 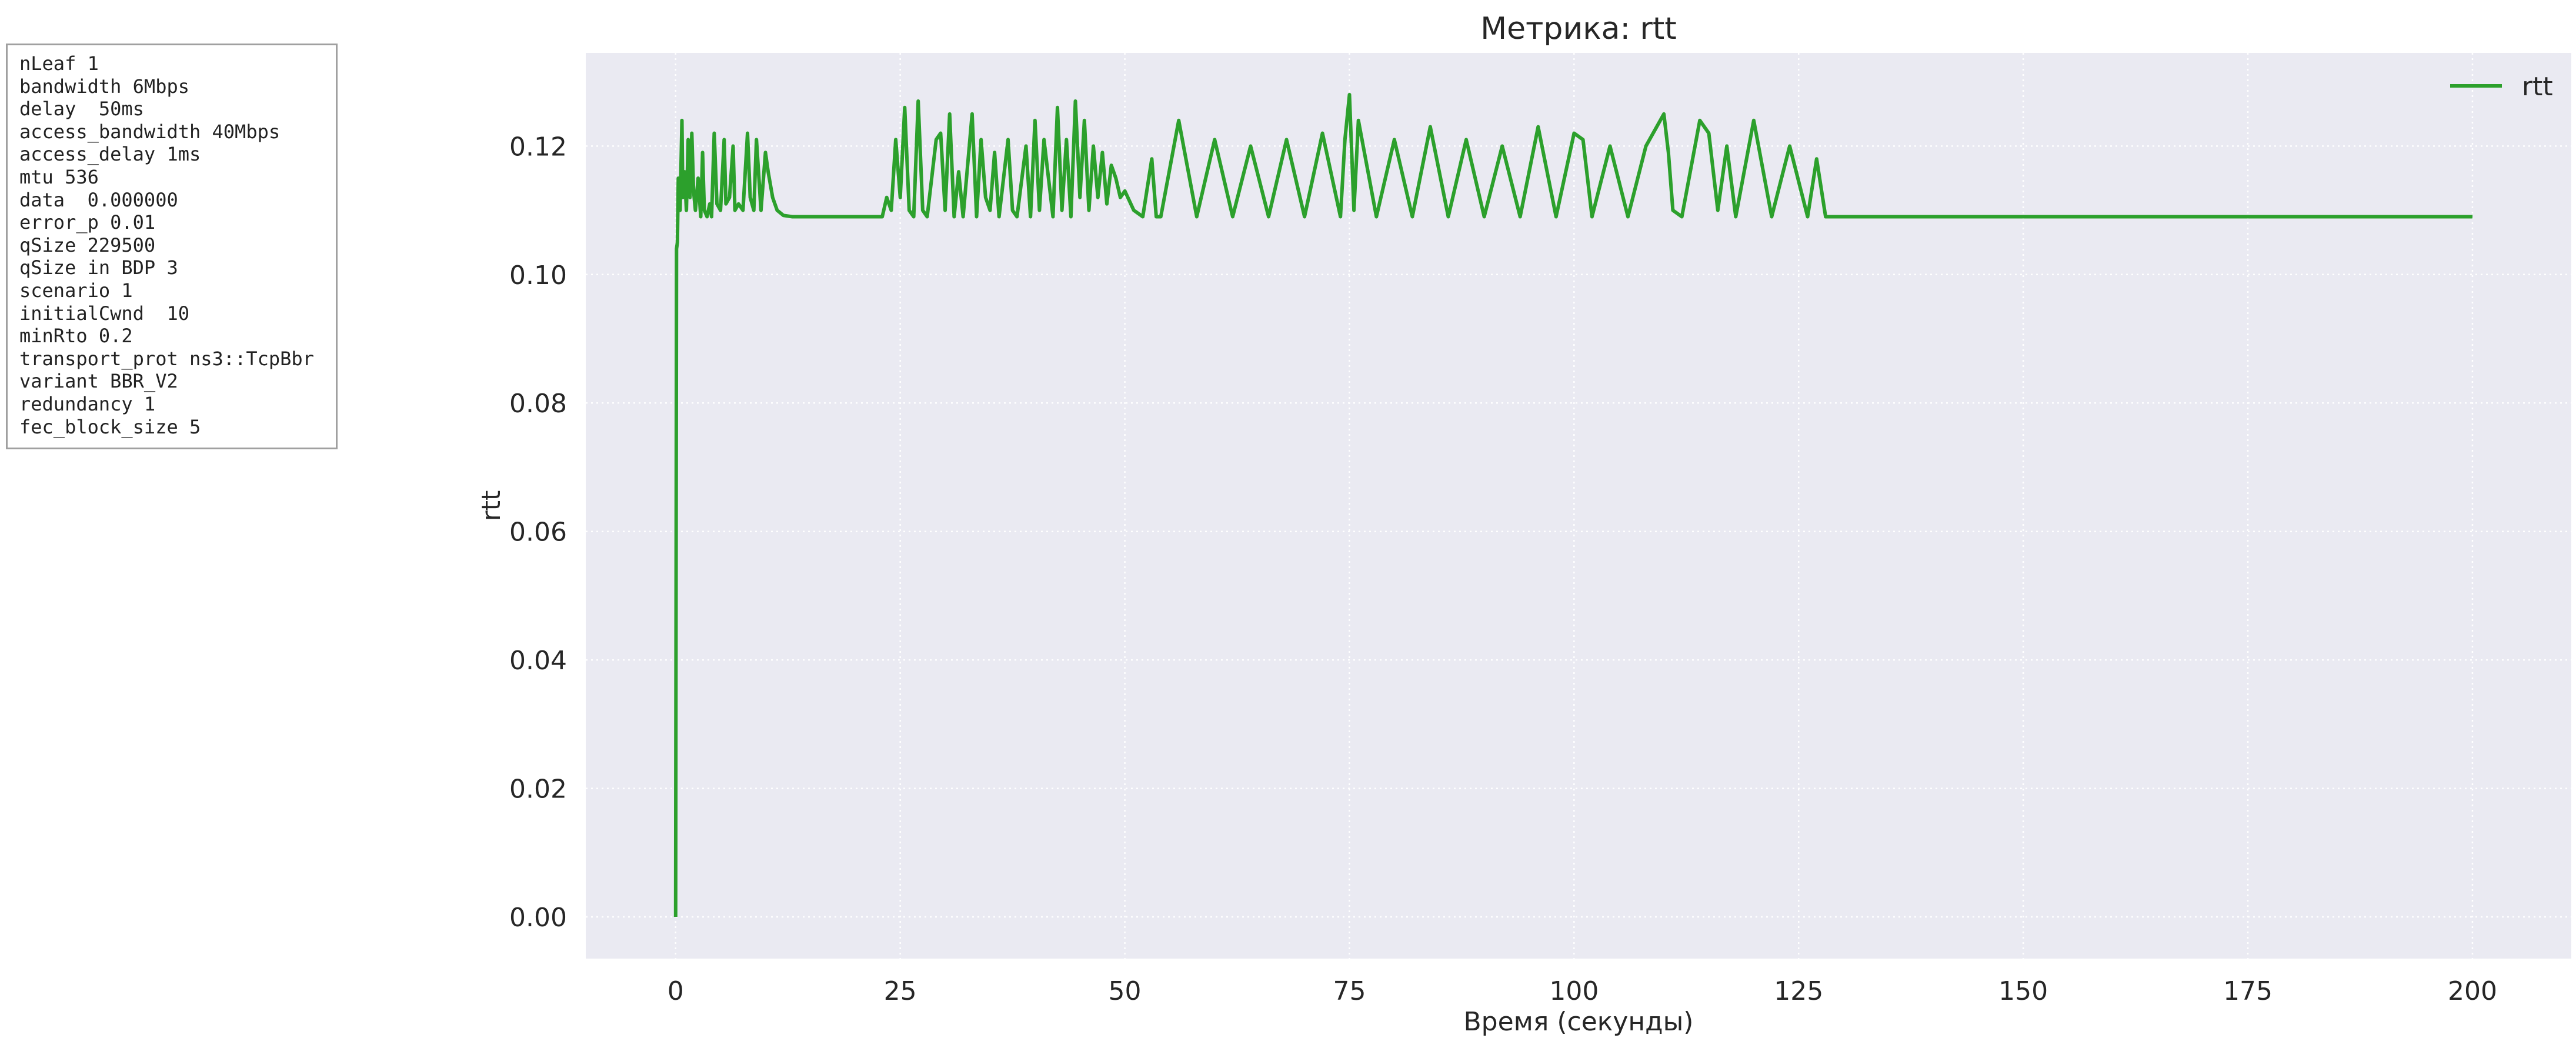 I want to click on param-line: scenario 1, so click(x=76, y=290).